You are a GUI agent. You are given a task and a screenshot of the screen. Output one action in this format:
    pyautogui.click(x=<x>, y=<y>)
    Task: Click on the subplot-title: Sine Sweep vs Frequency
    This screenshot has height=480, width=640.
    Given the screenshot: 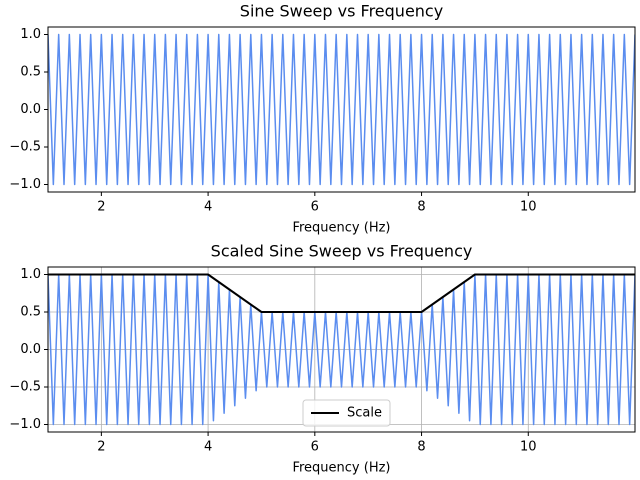 What is the action you would take?
    pyautogui.click(x=341, y=11)
    